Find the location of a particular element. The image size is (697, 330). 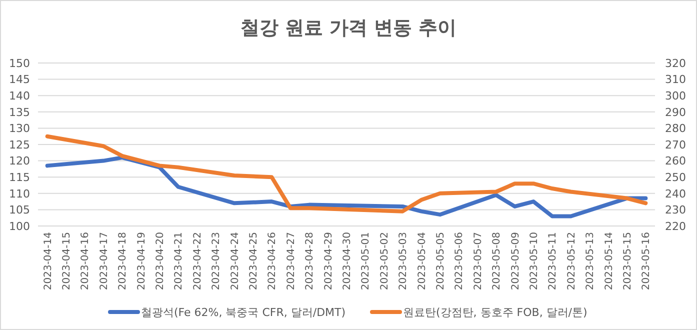

x-tick-label: 2023-04-27 is located at coordinates (291, 261).